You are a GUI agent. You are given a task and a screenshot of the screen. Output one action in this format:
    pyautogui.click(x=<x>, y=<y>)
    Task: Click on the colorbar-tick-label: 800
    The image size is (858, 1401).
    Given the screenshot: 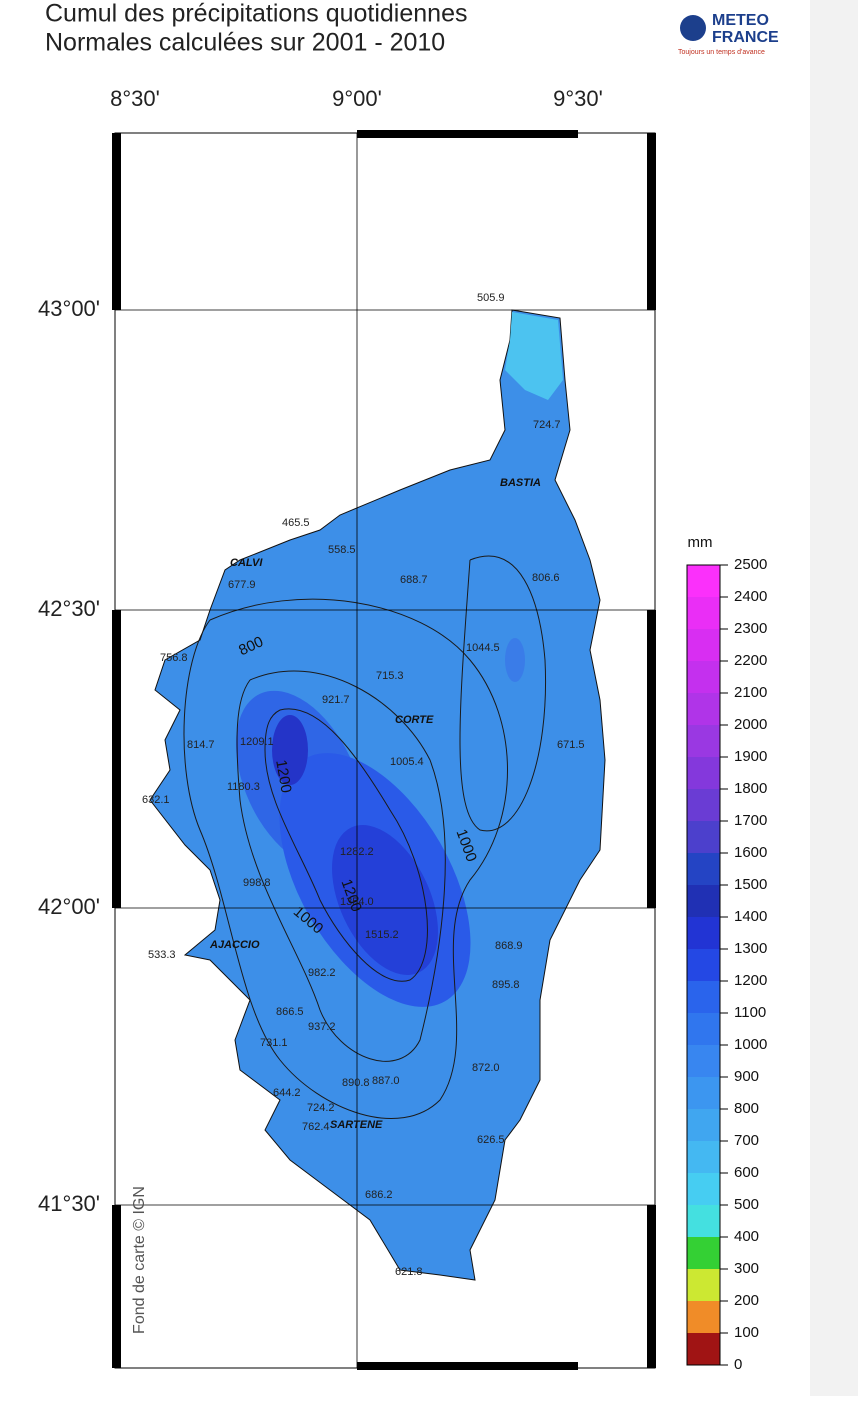 What is the action you would take?
    pyautogui.click(x=746, y=1108)
    